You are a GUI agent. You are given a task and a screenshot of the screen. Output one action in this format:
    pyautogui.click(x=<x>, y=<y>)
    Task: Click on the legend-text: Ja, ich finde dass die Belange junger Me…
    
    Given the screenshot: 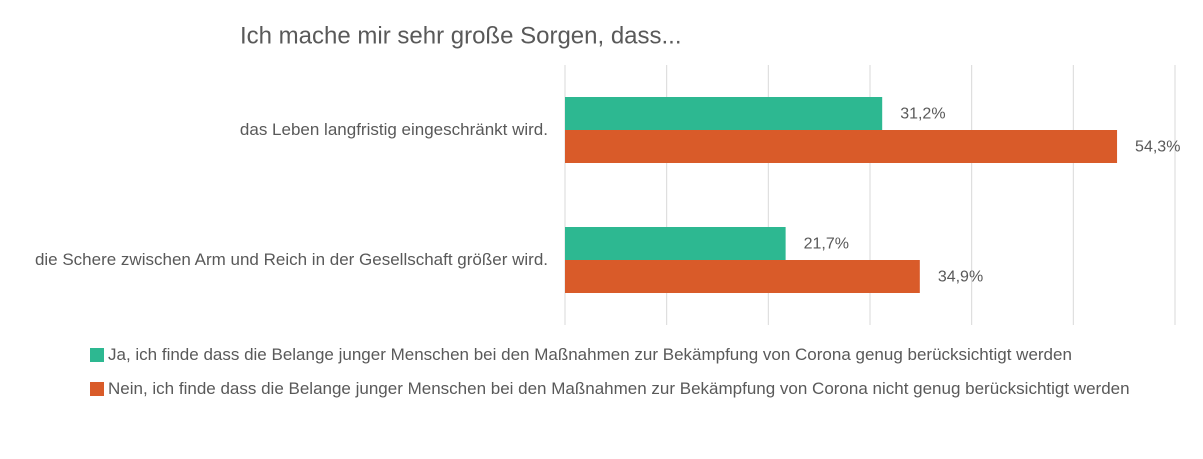 What is the action you would take?
    pyautogui.click(x=590, y=354)
    